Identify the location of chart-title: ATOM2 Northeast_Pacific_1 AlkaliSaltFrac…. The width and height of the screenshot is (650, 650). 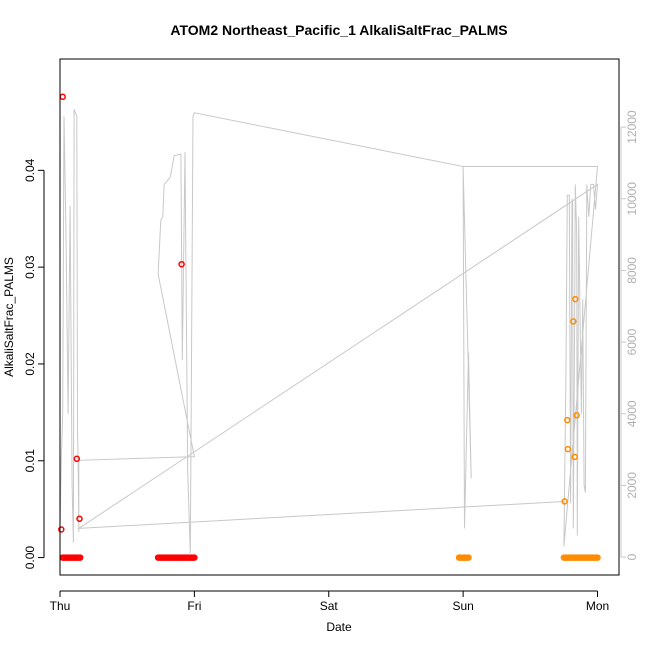
(338, 30).